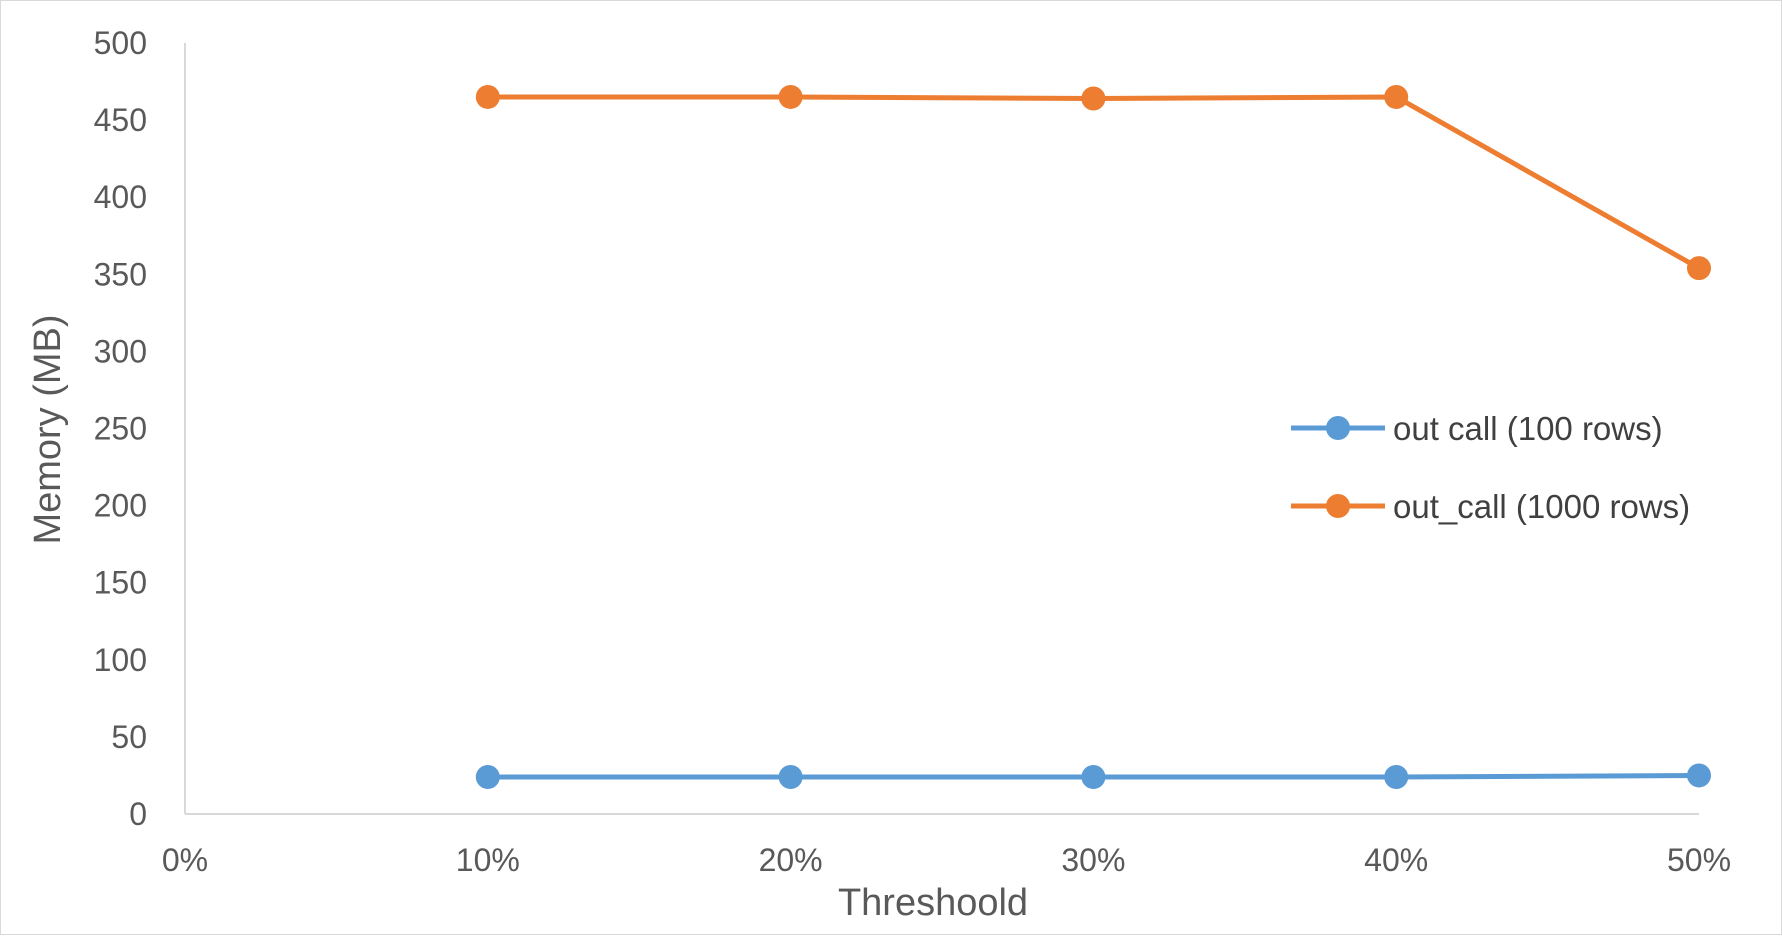 This screenshot has width=1782, height=936. Describe the element at coordinates (138, 814) in the screenshot. I see `y-tick-label: 0` at that location.